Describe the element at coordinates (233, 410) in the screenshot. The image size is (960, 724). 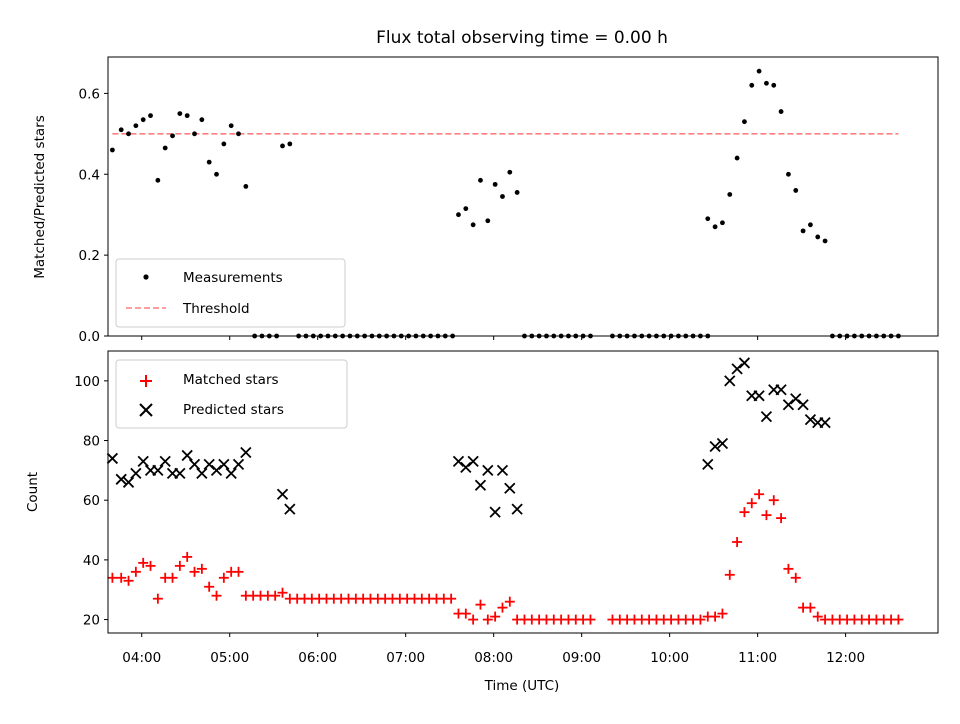
I see `legend-predicted-label: Predicted stars` at that location.